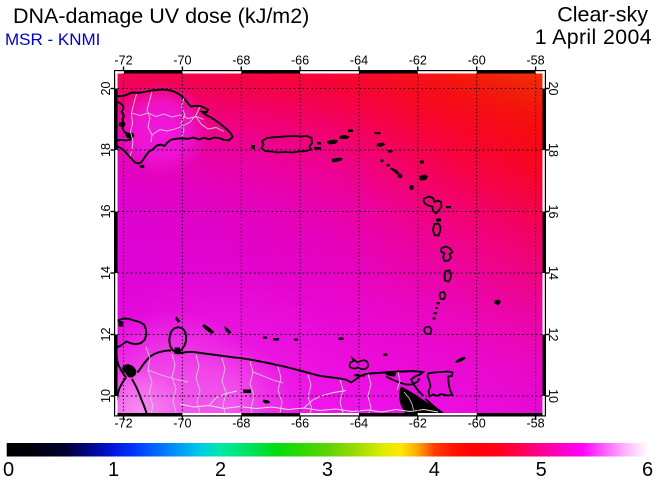  I want to click on svg-text: 4, so click(434, 469).